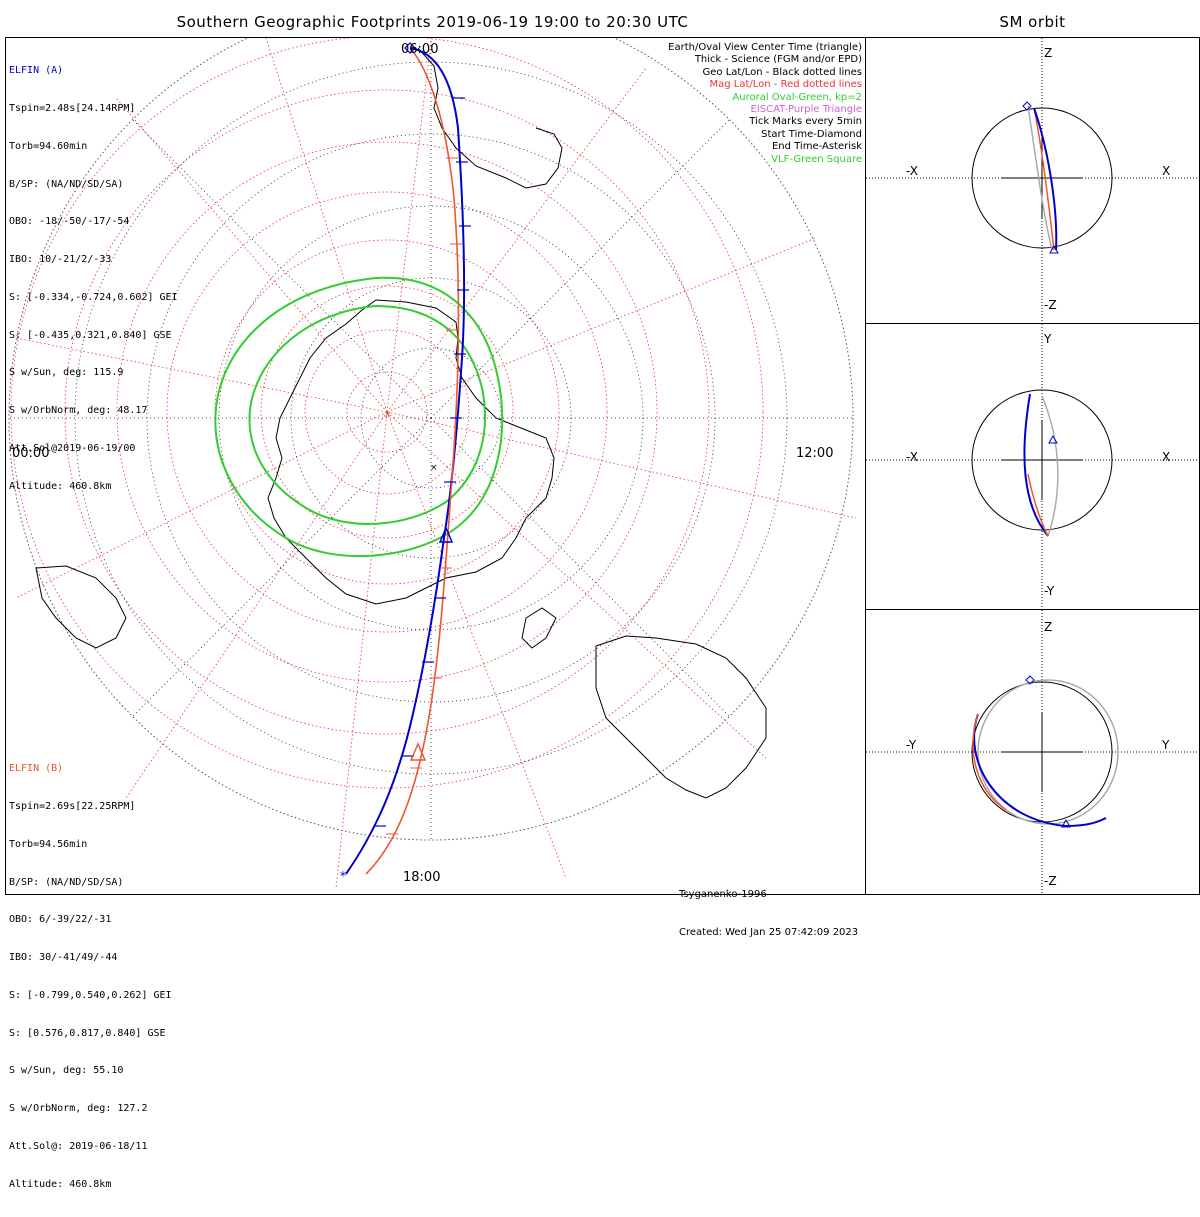 This screenshot has height=1217, width=1200. I want to click on sm-xy-label-neg-v: -Y, so click(1049, 591).